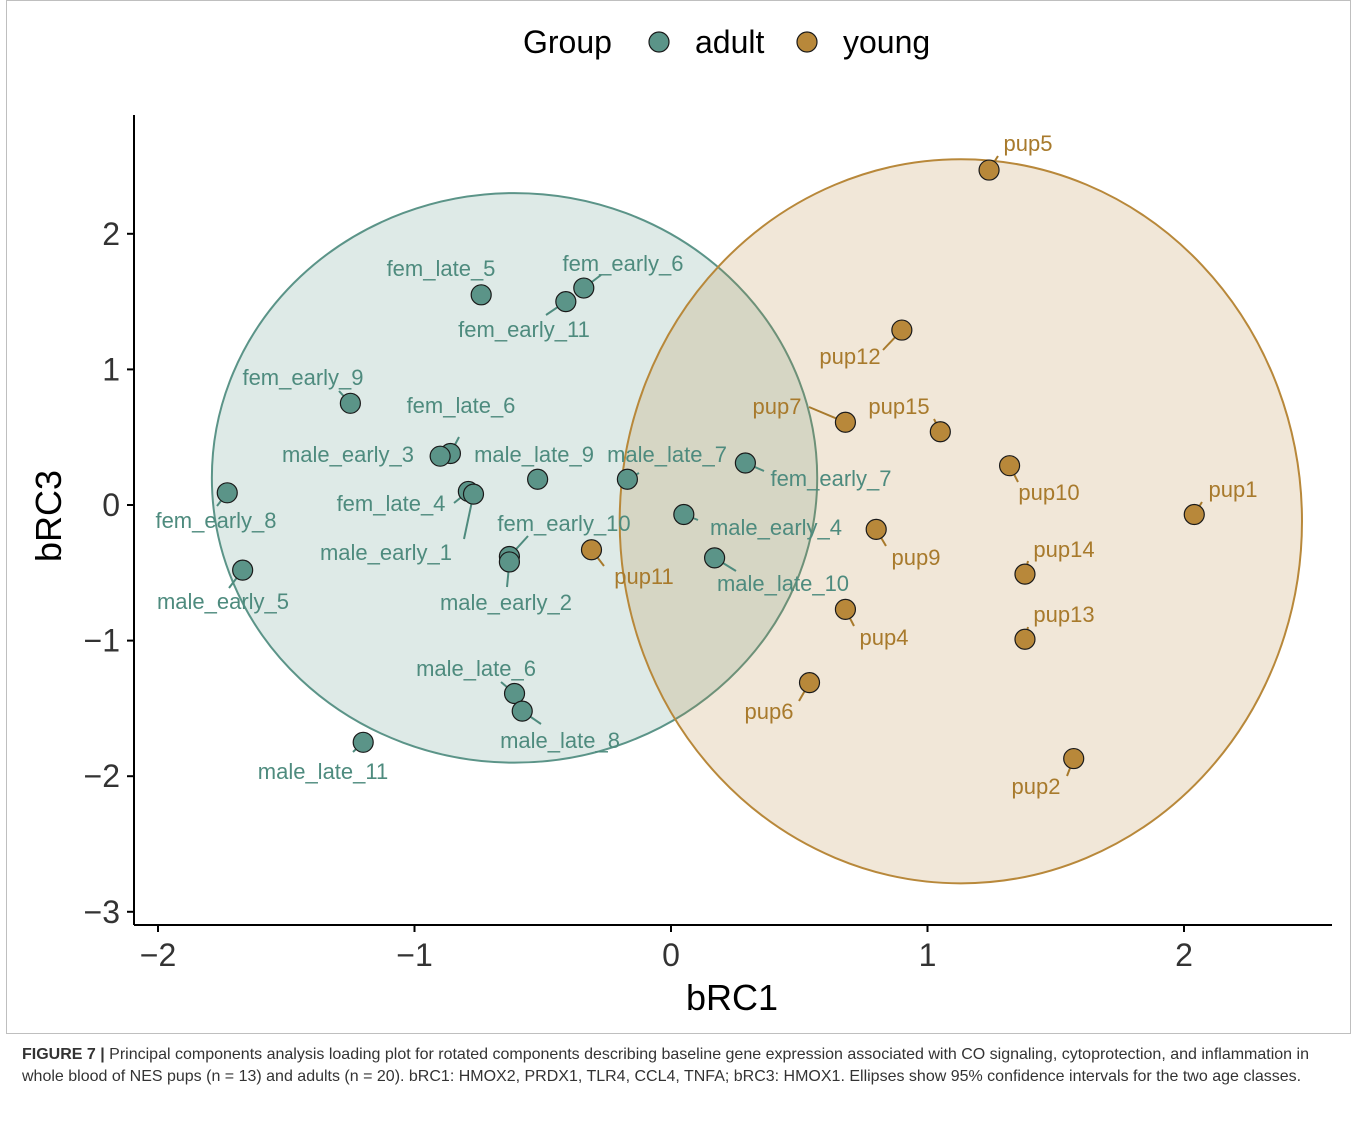 Image resolution: width=1357 pixels, height=1124 pixels. What do you see at coordinates (730, 42) in the screenshot?
I see `legend-label-adult: adult` at bounding box center [730, 42].